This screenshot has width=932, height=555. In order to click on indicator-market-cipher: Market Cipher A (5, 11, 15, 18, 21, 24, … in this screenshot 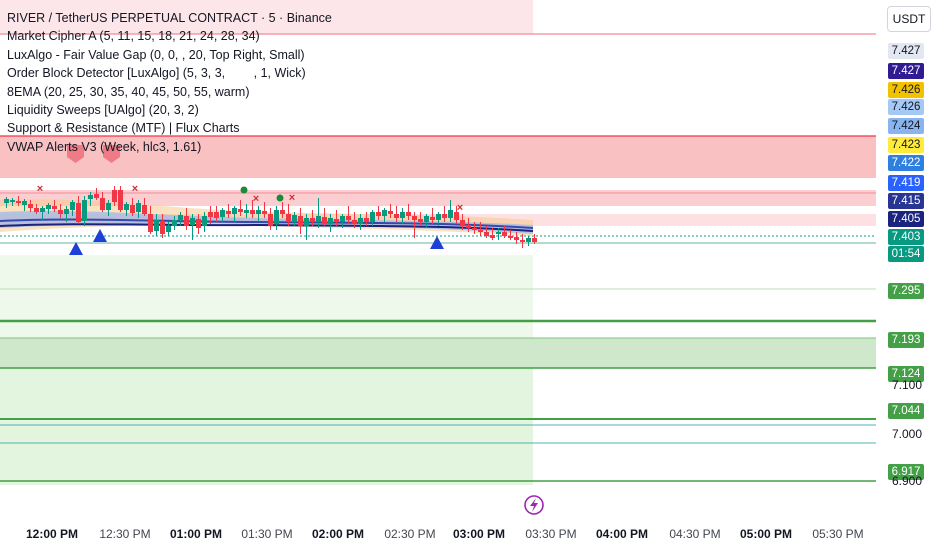, I will do `click(133, 36)`.